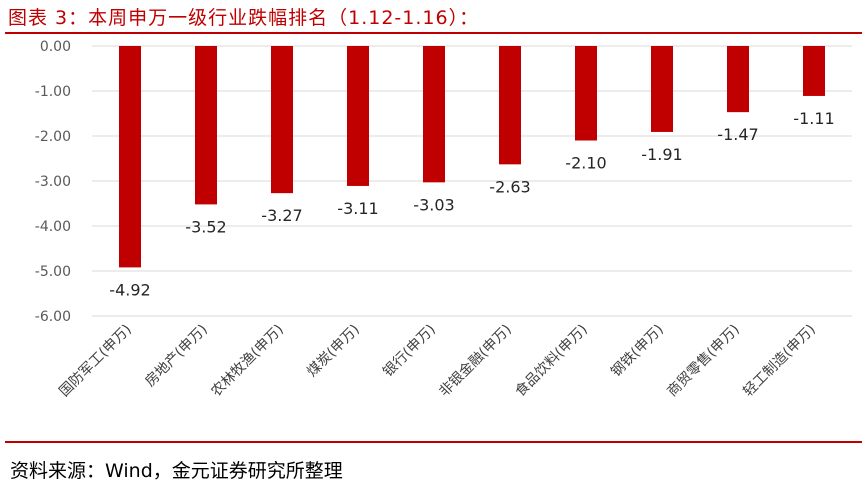 The image size is (867, 490). What do you see at coordinates (703, 361) in the screenshot?
I see `x-tick-label: 商贸零售(申万)` at bounding box center [703, 361].